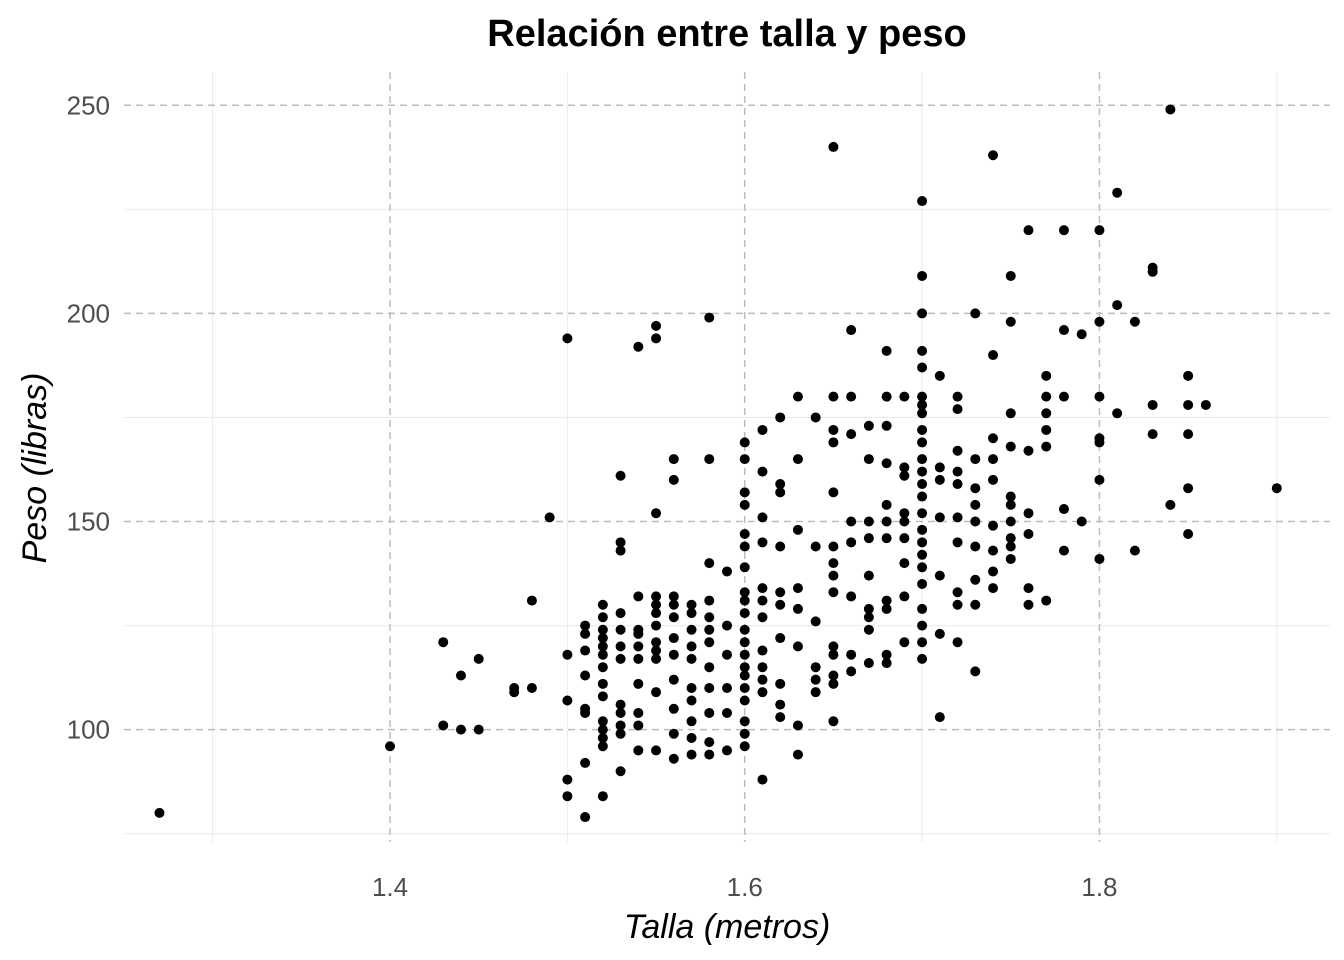 This screenshot has height=960, width=1344. I want to click on x-axis-ticks: 1.4 1.6 1.8, so click(745, 887).